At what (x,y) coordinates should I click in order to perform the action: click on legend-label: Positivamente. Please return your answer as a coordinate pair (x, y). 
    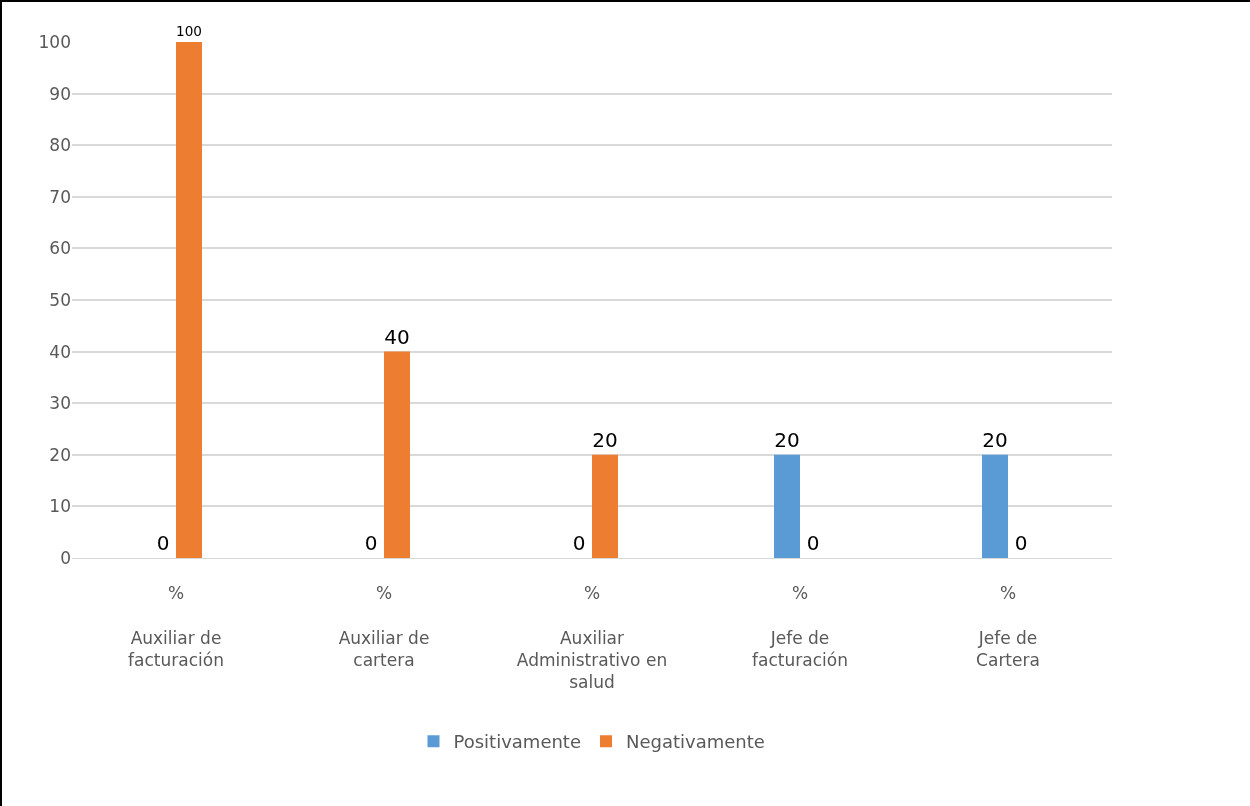
    Looking at the image, I should click on (517, 742).